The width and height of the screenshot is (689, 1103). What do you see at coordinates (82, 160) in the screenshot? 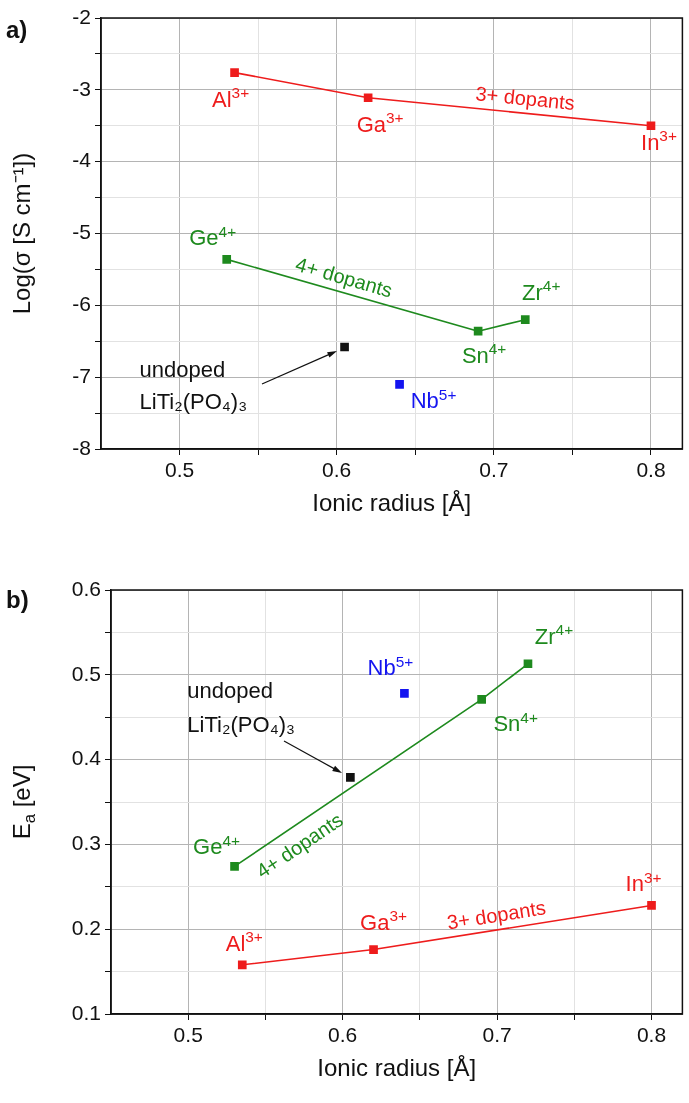
I see `y-tick-label: -4` at bounding box center [82, 160].